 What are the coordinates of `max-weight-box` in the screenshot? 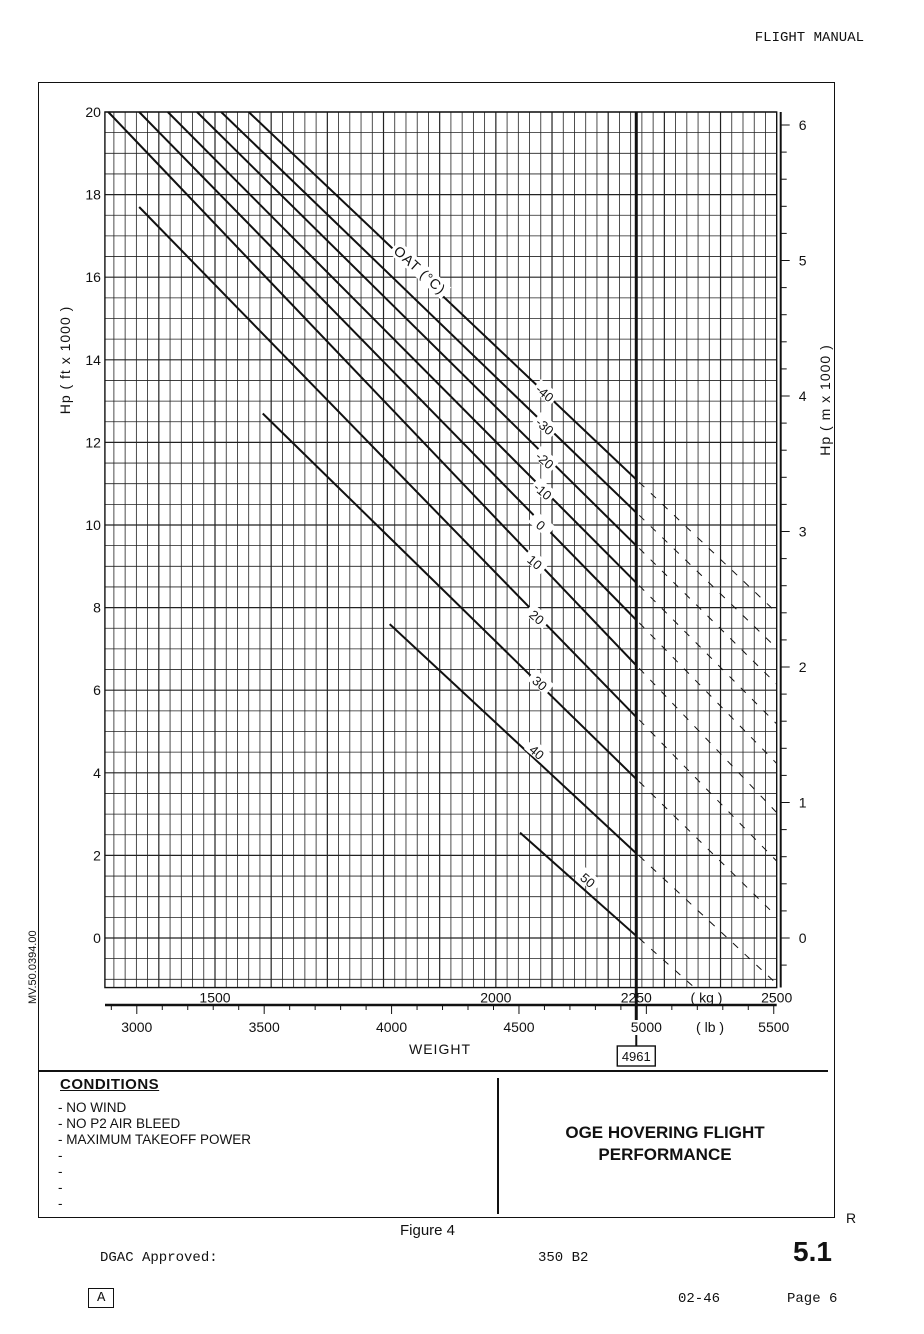 It's located at (636, 1056).